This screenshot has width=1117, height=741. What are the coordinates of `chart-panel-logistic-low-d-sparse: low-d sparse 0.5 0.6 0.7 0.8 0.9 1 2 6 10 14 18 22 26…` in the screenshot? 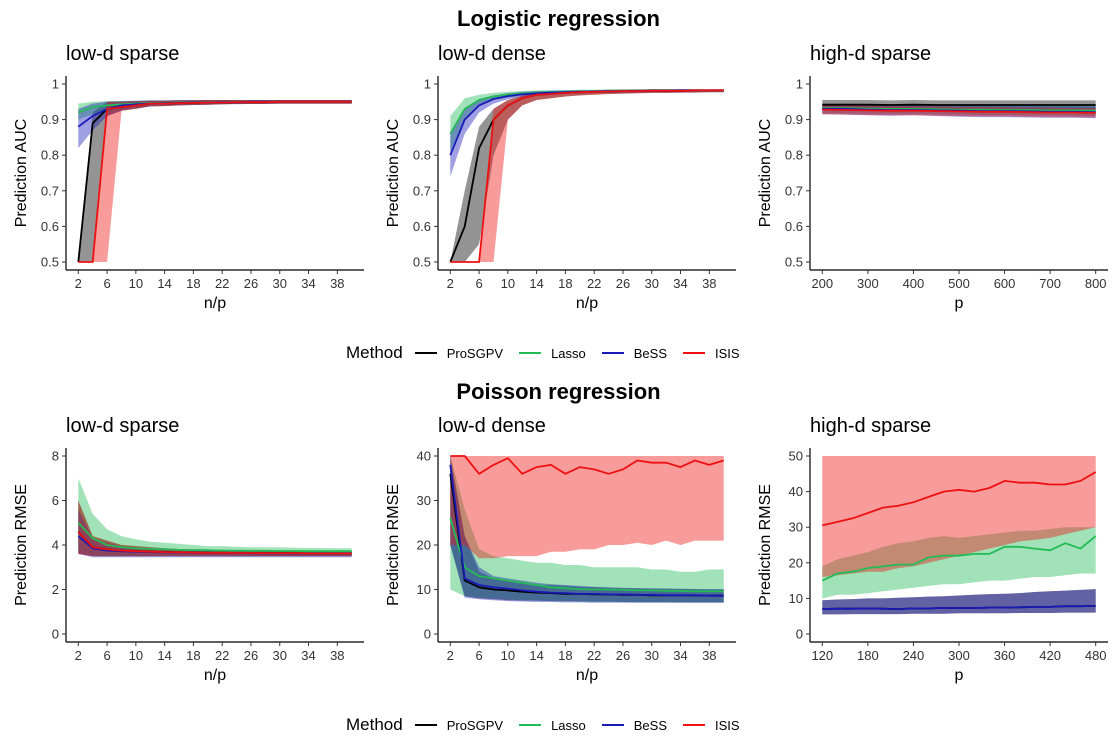 It's located at (186, 186).